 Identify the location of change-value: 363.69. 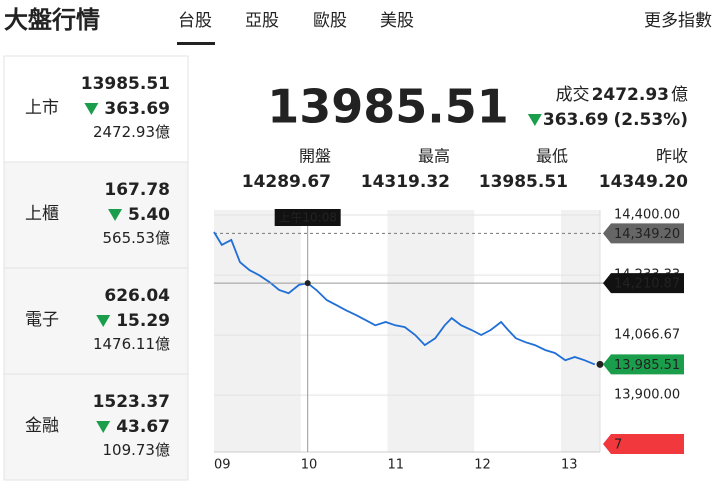
(576, 120).